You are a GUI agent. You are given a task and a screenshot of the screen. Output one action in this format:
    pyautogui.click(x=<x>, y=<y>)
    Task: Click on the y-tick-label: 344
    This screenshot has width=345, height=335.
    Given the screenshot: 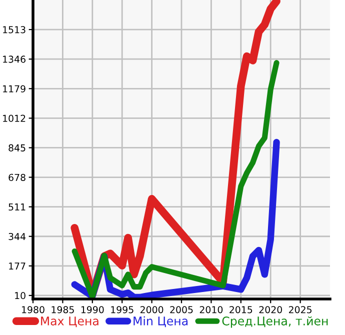 What is the action you would take?
    pyautogui.click(x=17, y=236)
    